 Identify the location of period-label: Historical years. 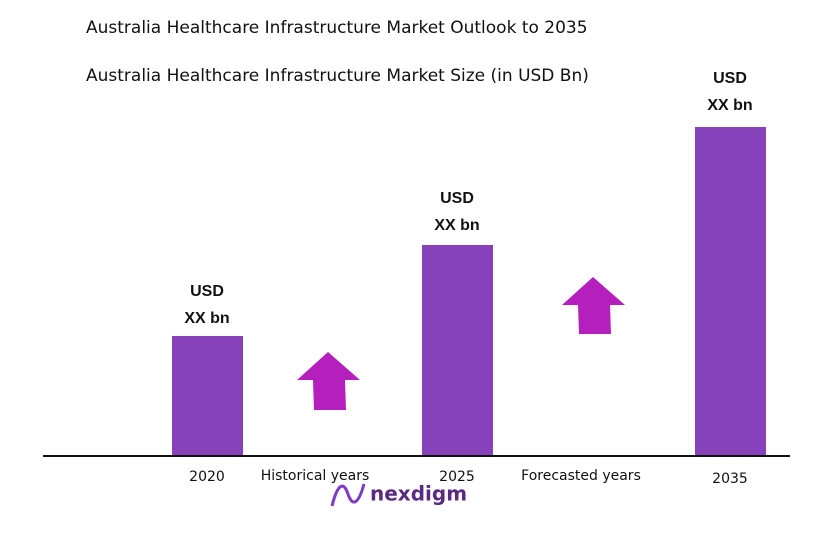
(315, 476).